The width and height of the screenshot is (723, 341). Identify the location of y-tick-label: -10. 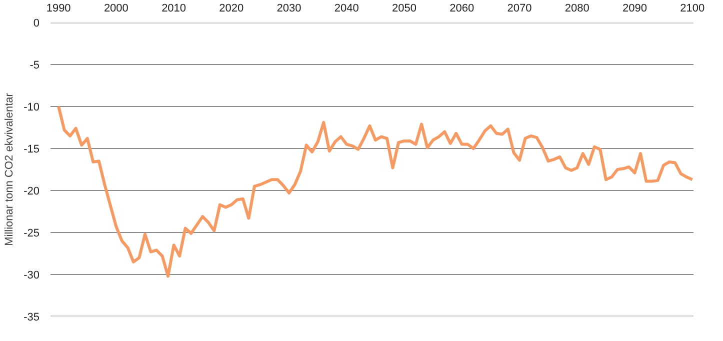
(32, 108).